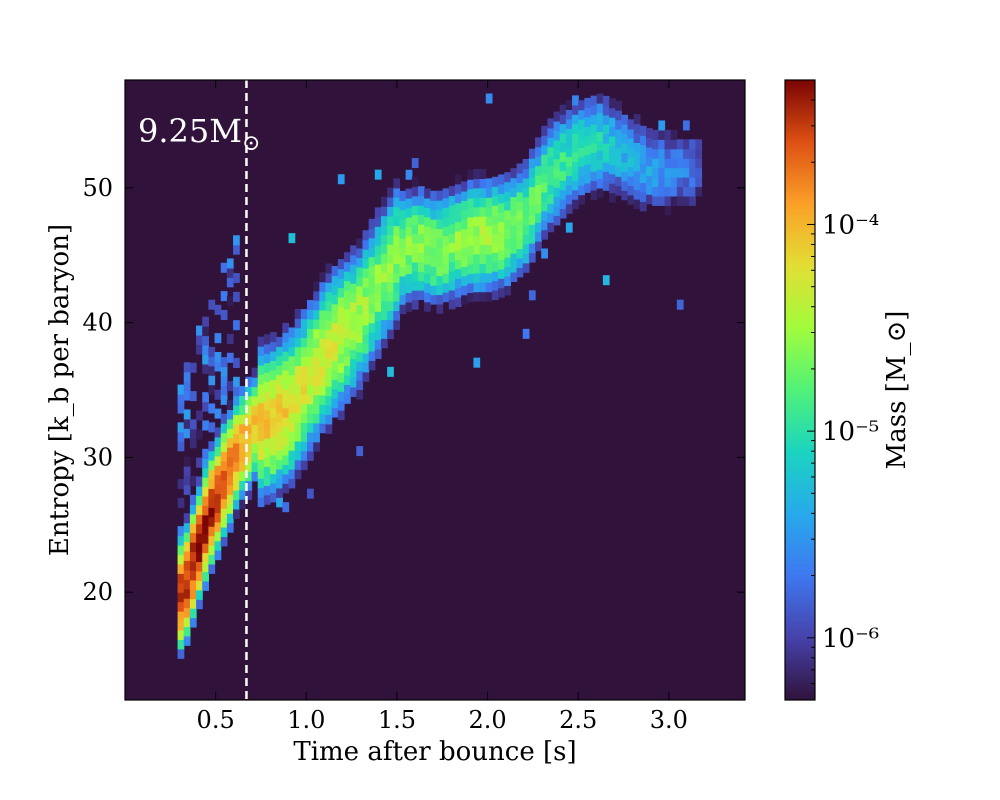  I want to click on y-tick-label: 40, so click(97, 323).